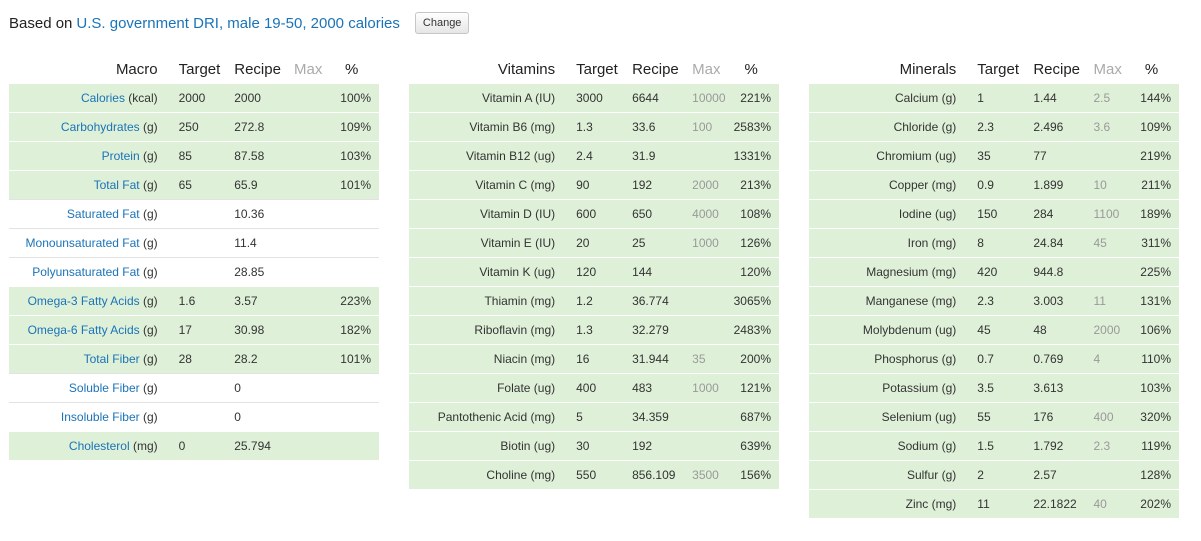 The width and height of the screenshot is (1201, 541). Describe the element at coordinates (1113, 446) in the screenshot. I see `max-value: 2.3` at that location.